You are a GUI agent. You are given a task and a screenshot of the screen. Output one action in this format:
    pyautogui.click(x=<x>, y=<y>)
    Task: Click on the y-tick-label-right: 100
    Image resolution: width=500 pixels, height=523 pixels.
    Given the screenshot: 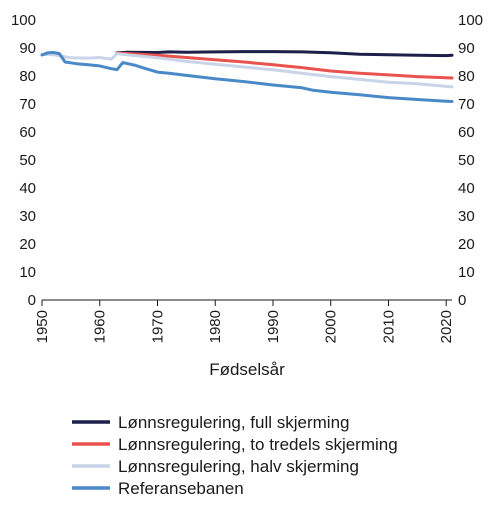 What is the action you would take?
    pyautogui.click(x=470, y=20)
    